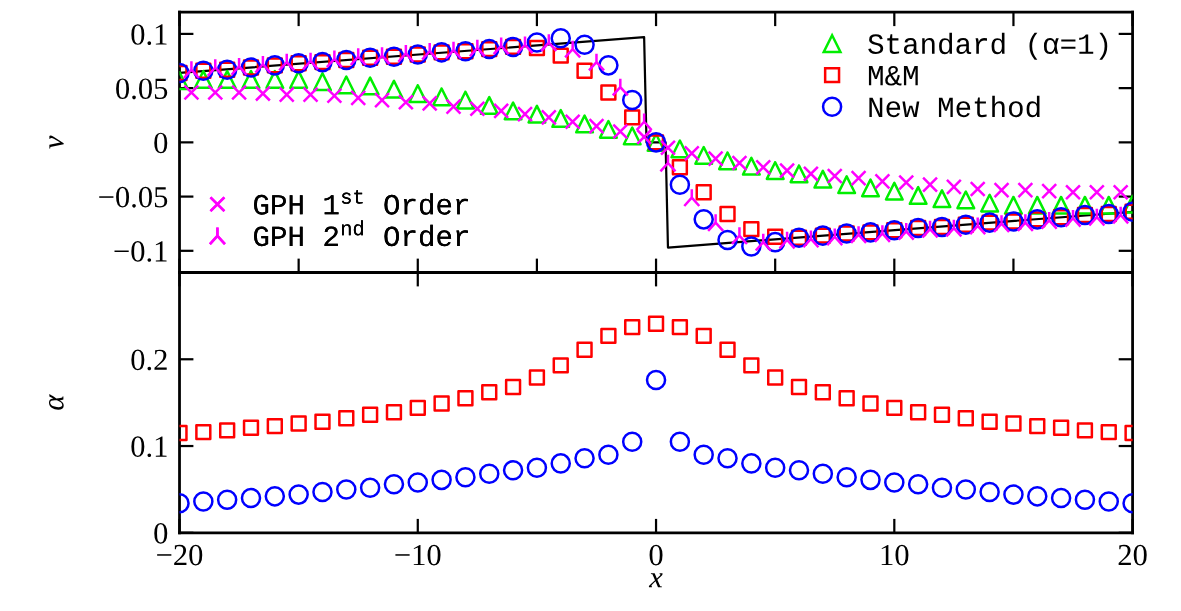 Image resolution: width=1181 pixels, height=611 pixels. Describe the element at coordinates (893, 76) in the screenshot. I see `legend-label: M&M` at that location.